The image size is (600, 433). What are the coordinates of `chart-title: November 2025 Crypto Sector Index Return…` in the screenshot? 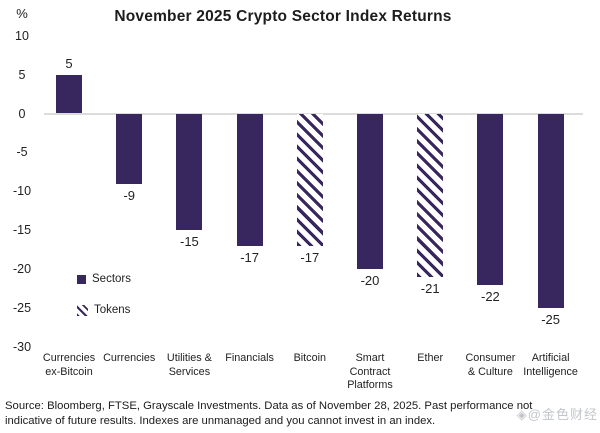 It's located at (283, 16).